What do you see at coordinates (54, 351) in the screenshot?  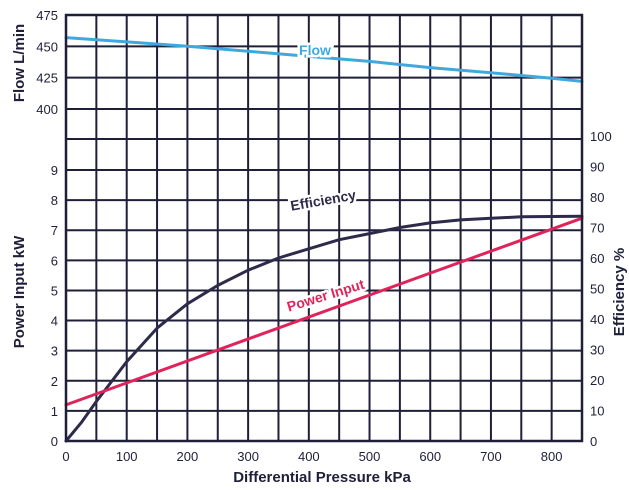 I see `power-tick-label: 3` at bounding box center [54, 351].